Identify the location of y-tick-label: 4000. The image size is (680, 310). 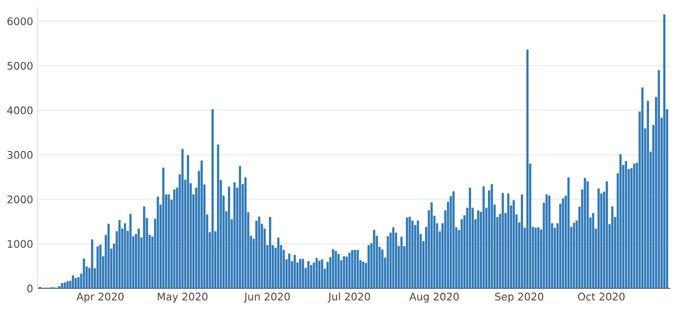
(20, 110).